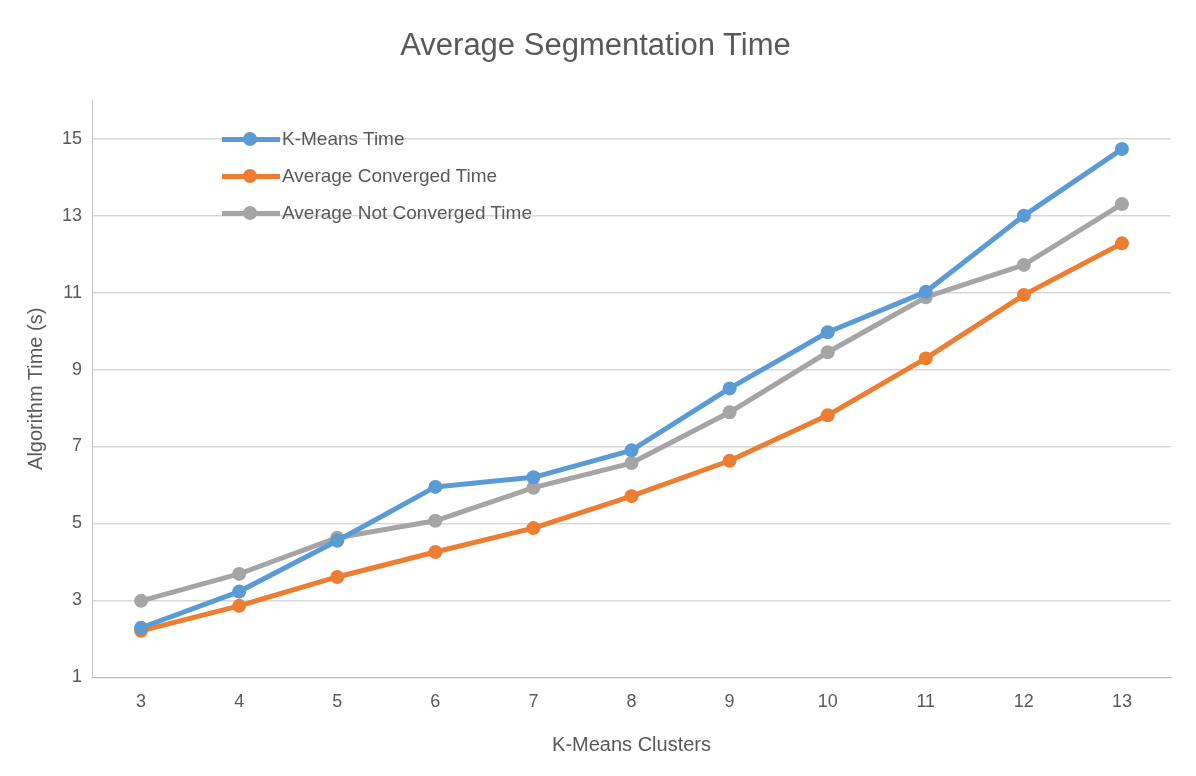  I want to click on x-tick-label: 8, so click(631, 701).